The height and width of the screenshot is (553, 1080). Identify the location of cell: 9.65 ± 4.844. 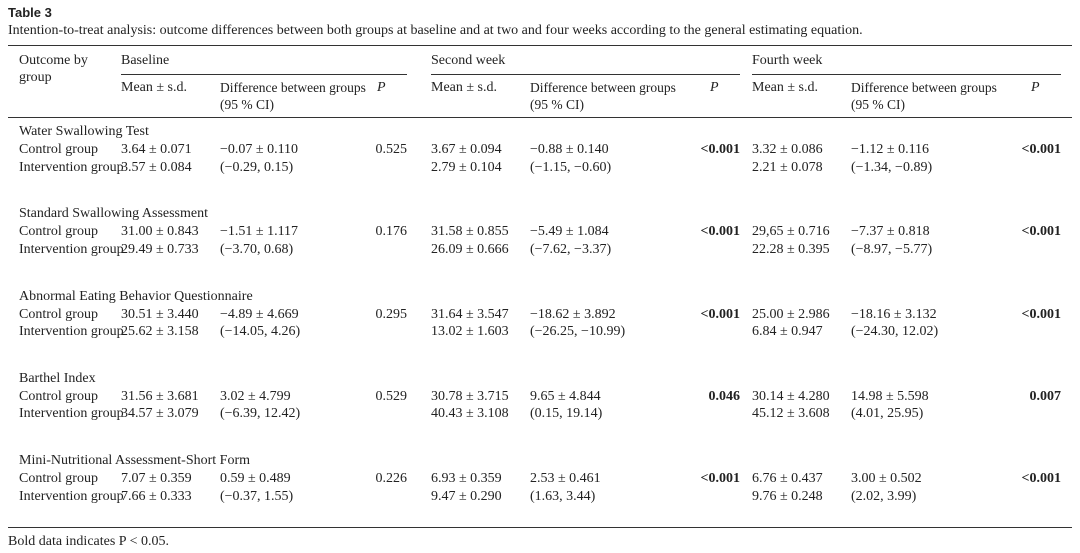
(565, 396).